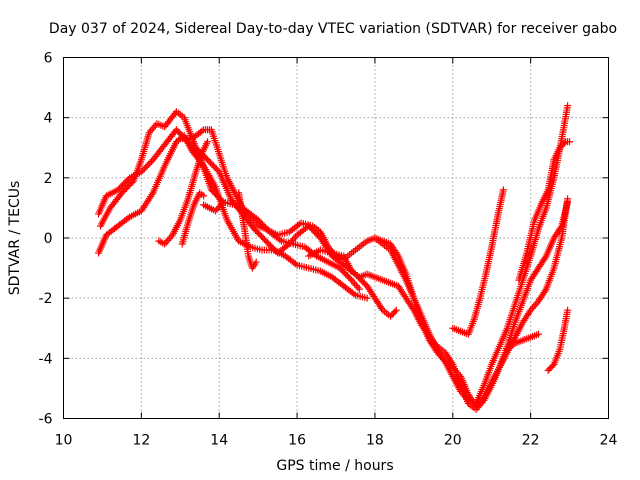  I want to click on x-tick-label: 18, so click(375, 441).